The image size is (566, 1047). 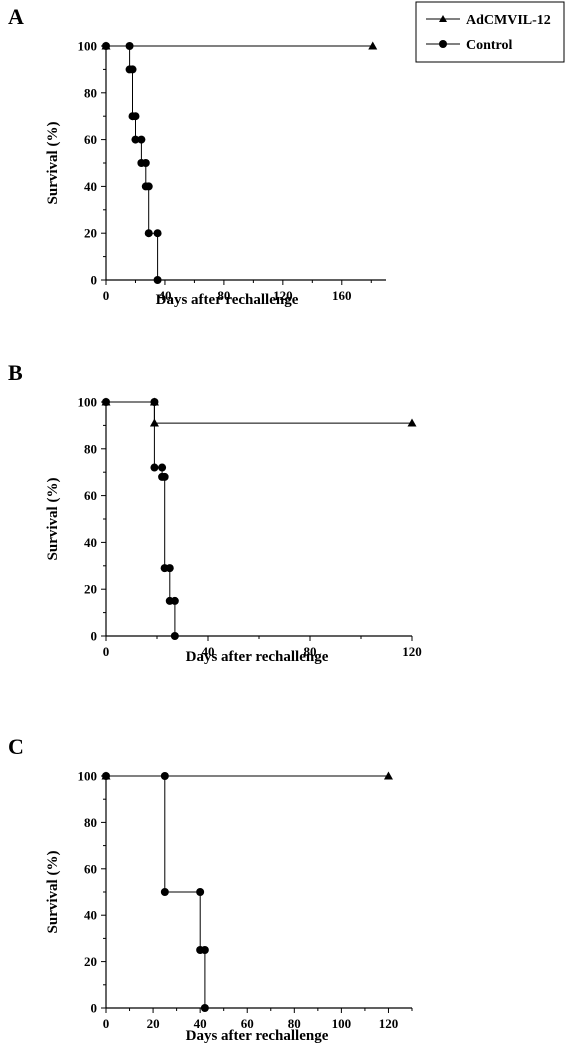 I want to click on panel-letter: A, so click(x=16, y=16).